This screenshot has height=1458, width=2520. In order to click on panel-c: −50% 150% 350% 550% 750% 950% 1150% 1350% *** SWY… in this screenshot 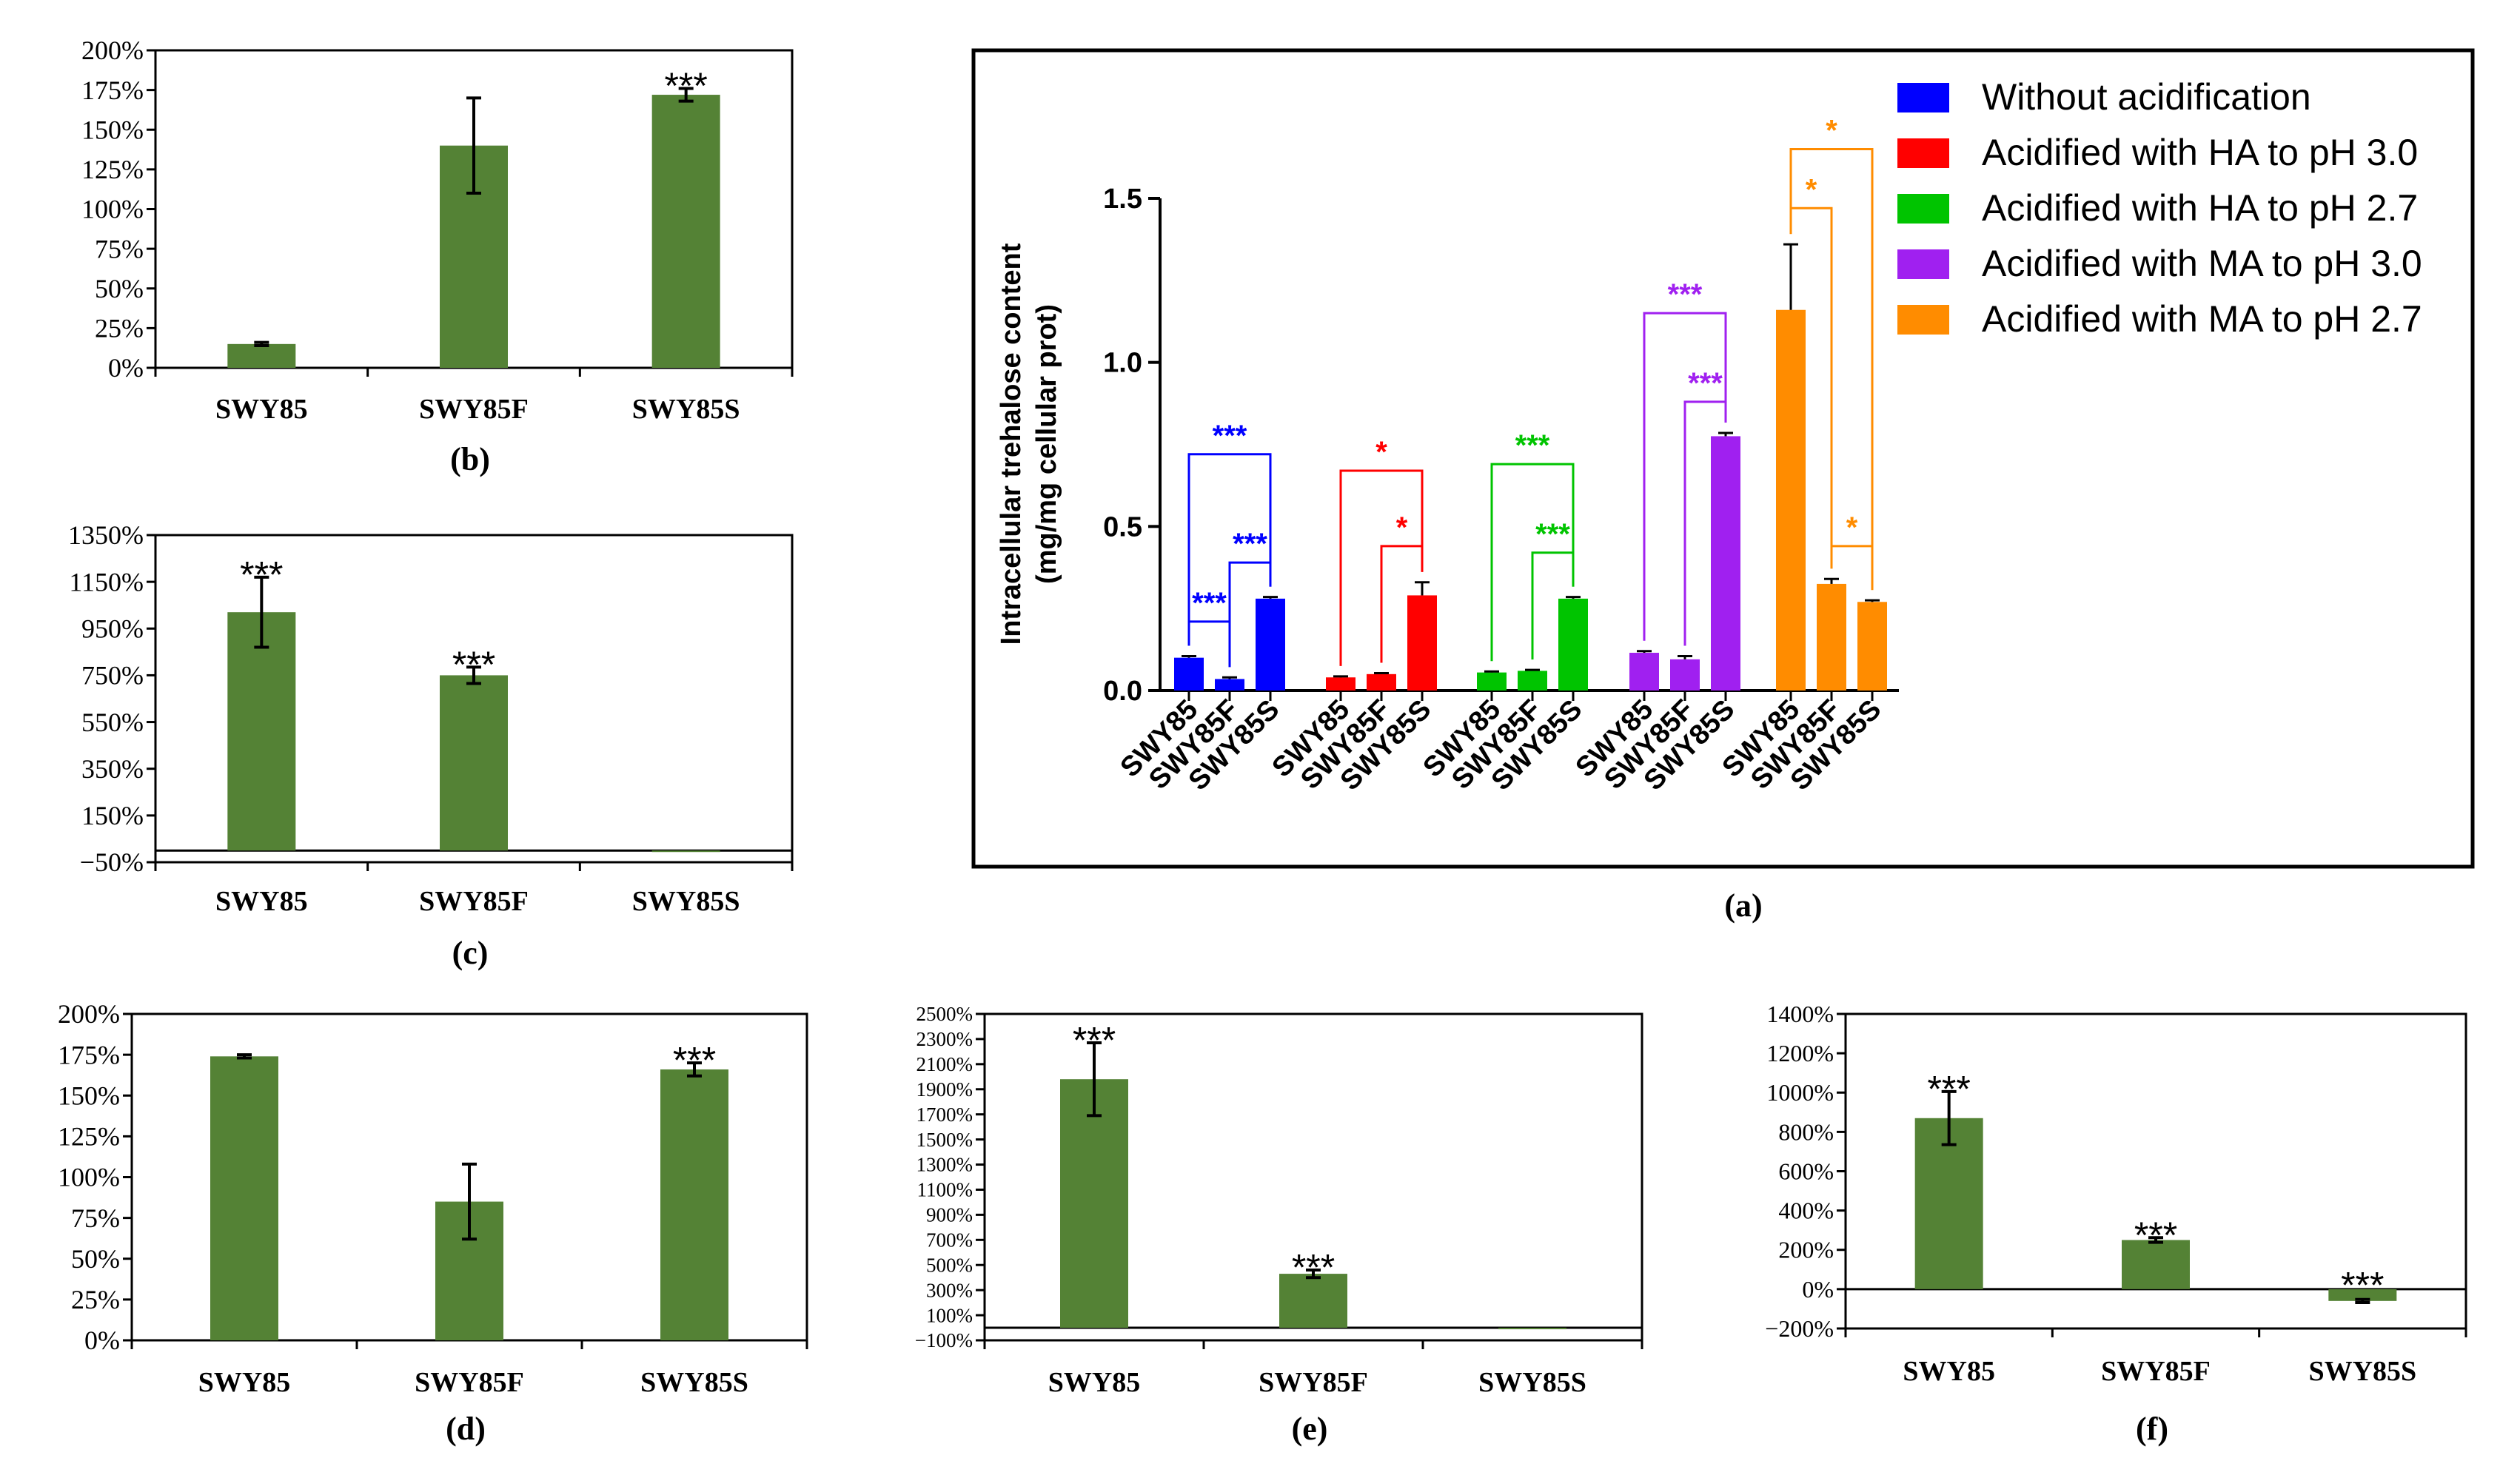, I will do `click(431, 745)`.